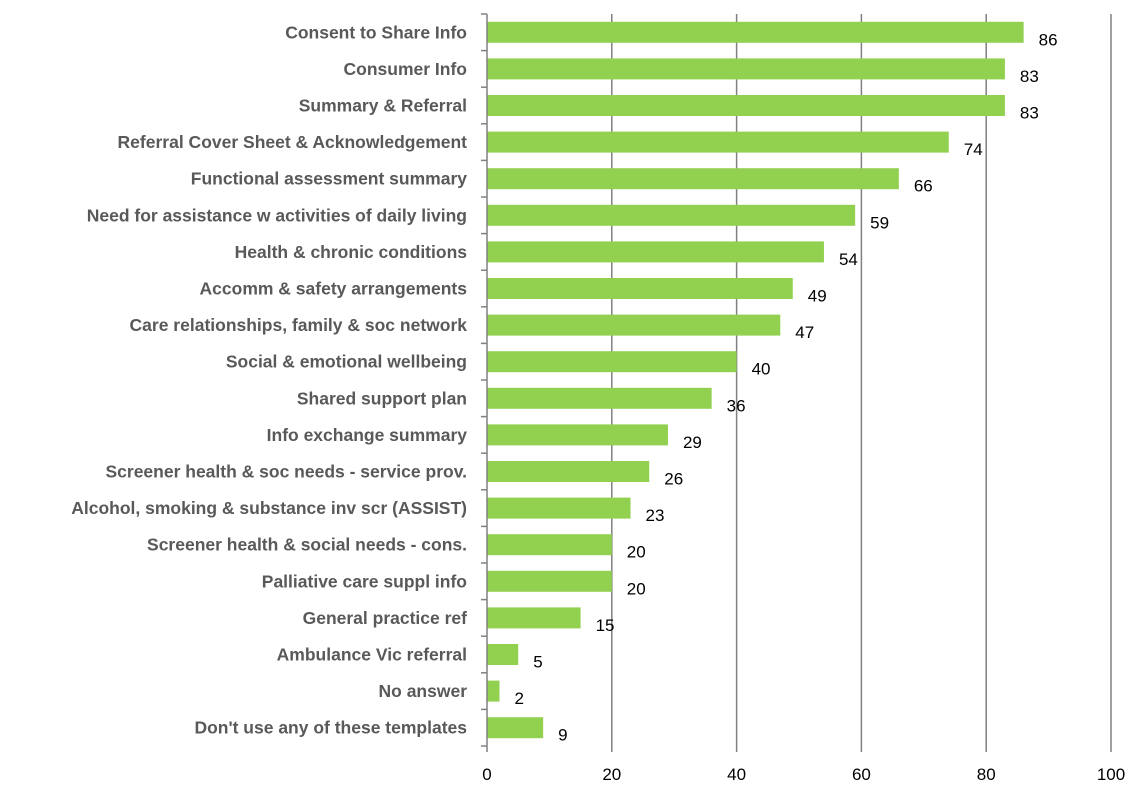 This screenshot has height=792, width=1133. What do you see at coordinates (973, 149) in the screenshot?
I see `data-label: 74` at bounding box center [973, 149].